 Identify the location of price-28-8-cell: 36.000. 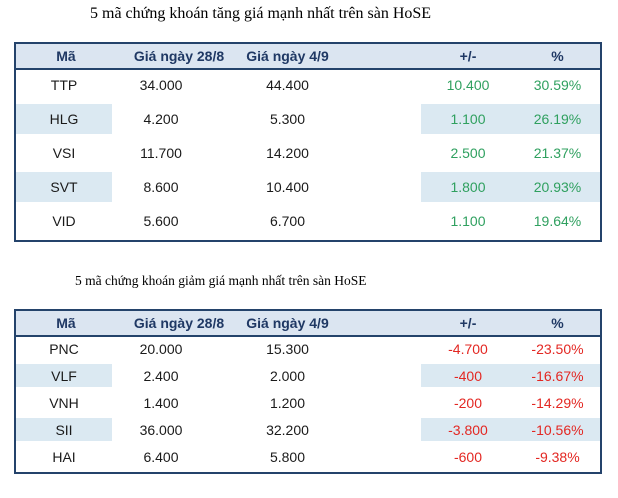
(179, 431).